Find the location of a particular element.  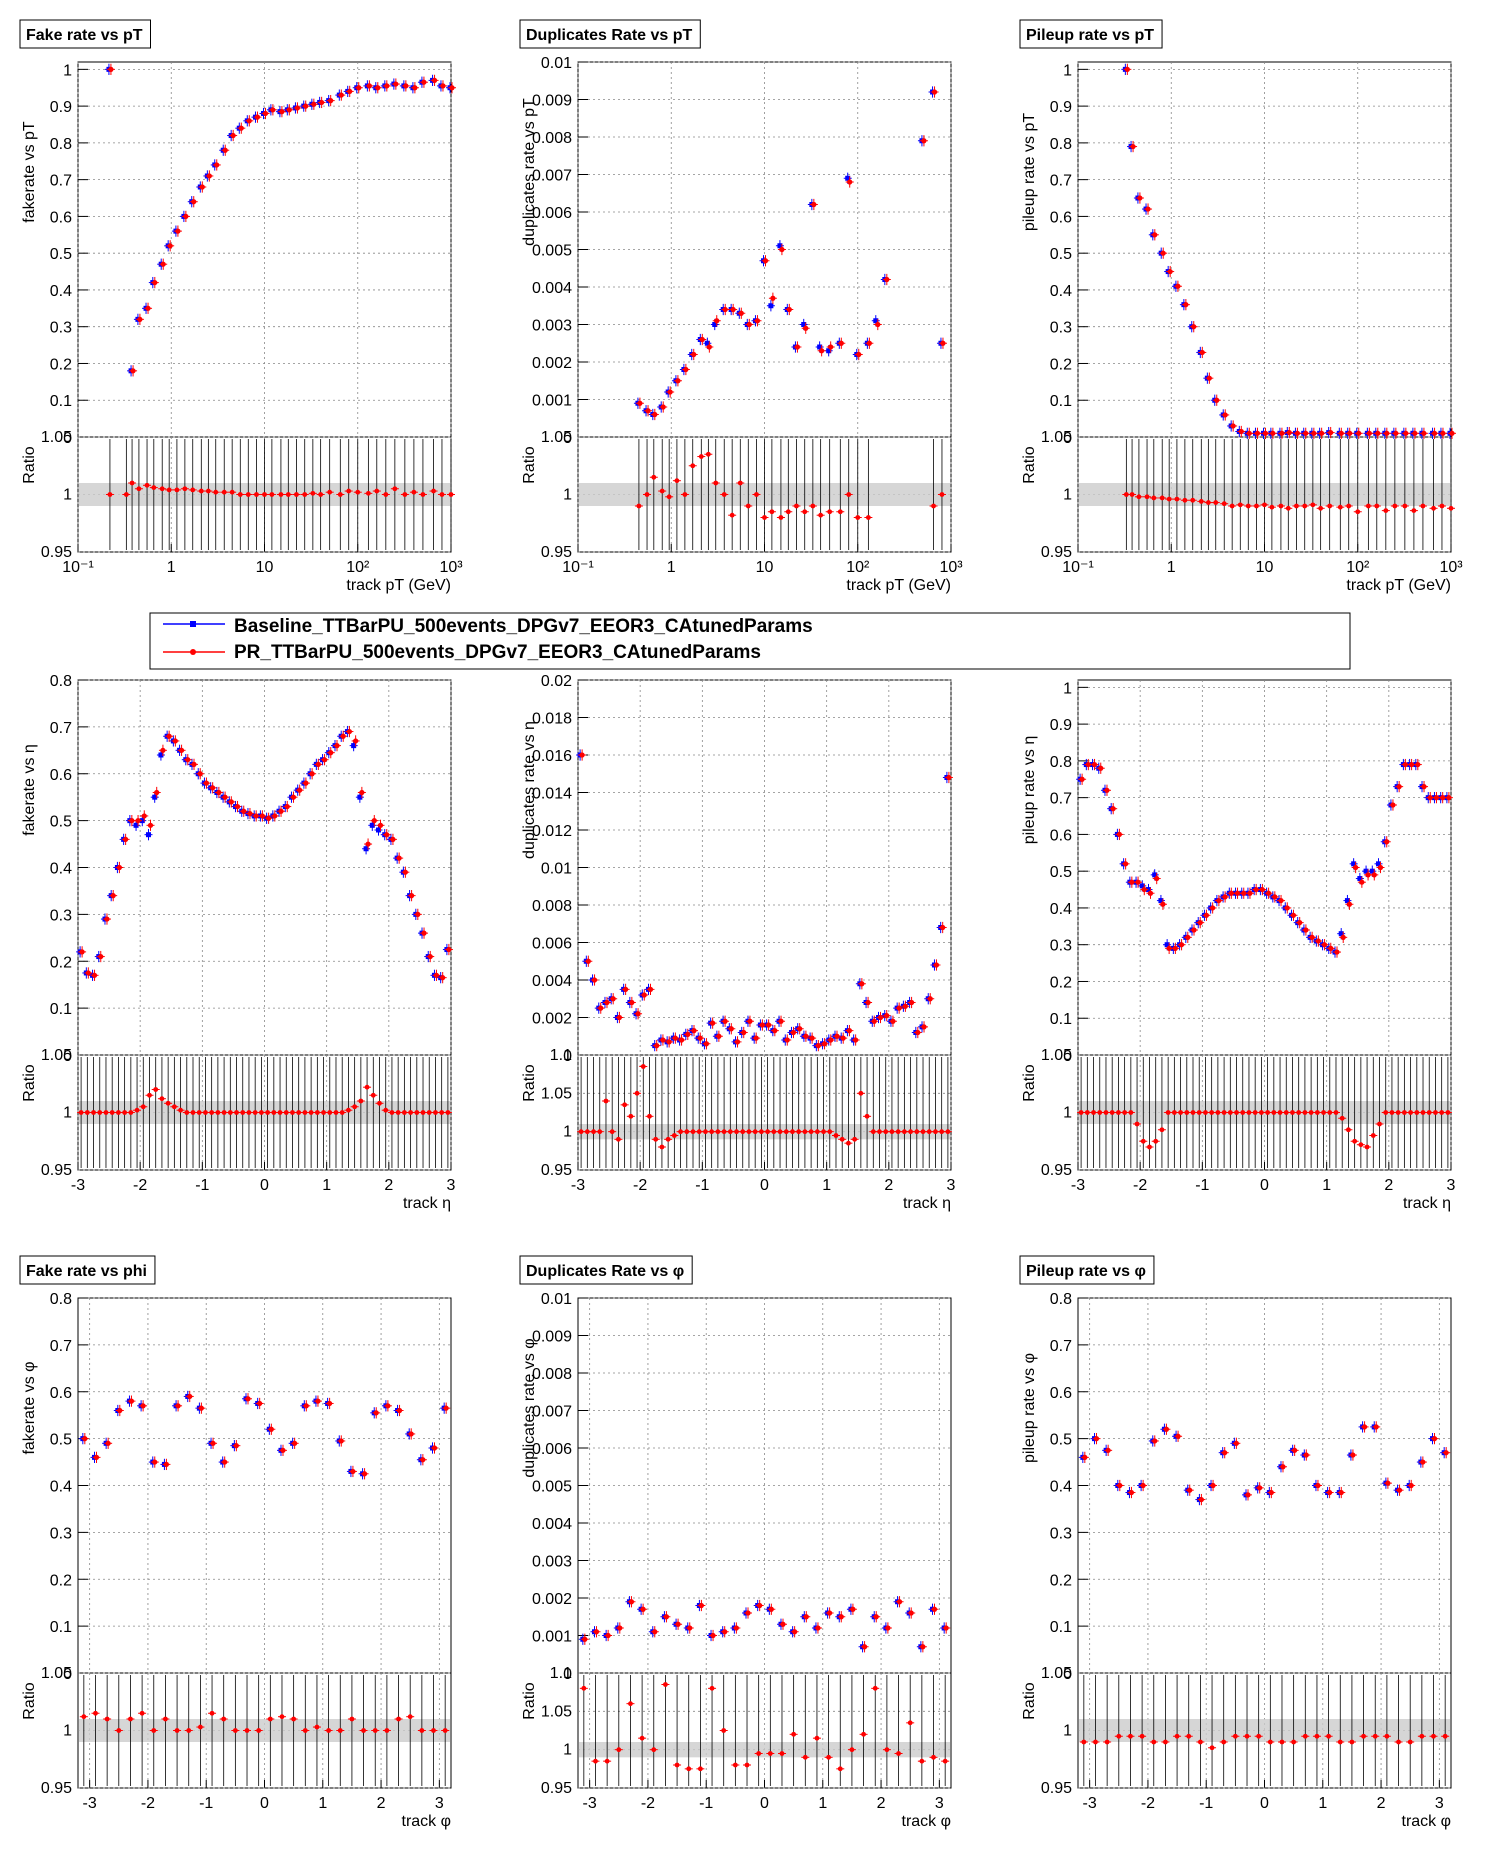

ratio-tick-label: 1 is located at coordinates (1067, 1113).